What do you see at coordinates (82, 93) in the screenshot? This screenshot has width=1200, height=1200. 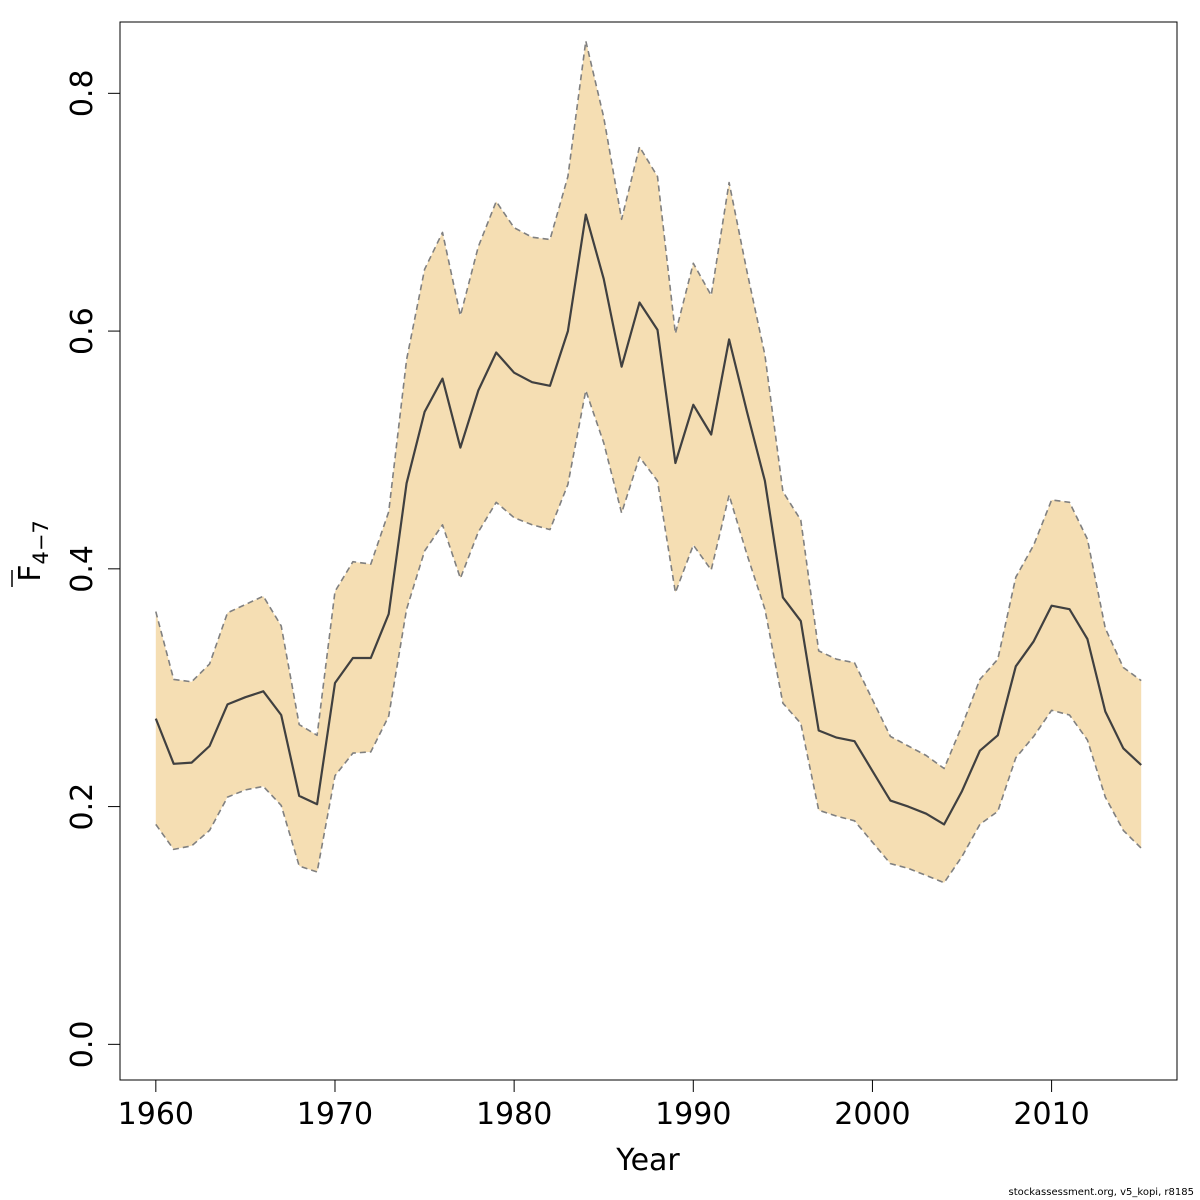 I see `y-tick-label: 0.8` at bounding box center [82, 93].